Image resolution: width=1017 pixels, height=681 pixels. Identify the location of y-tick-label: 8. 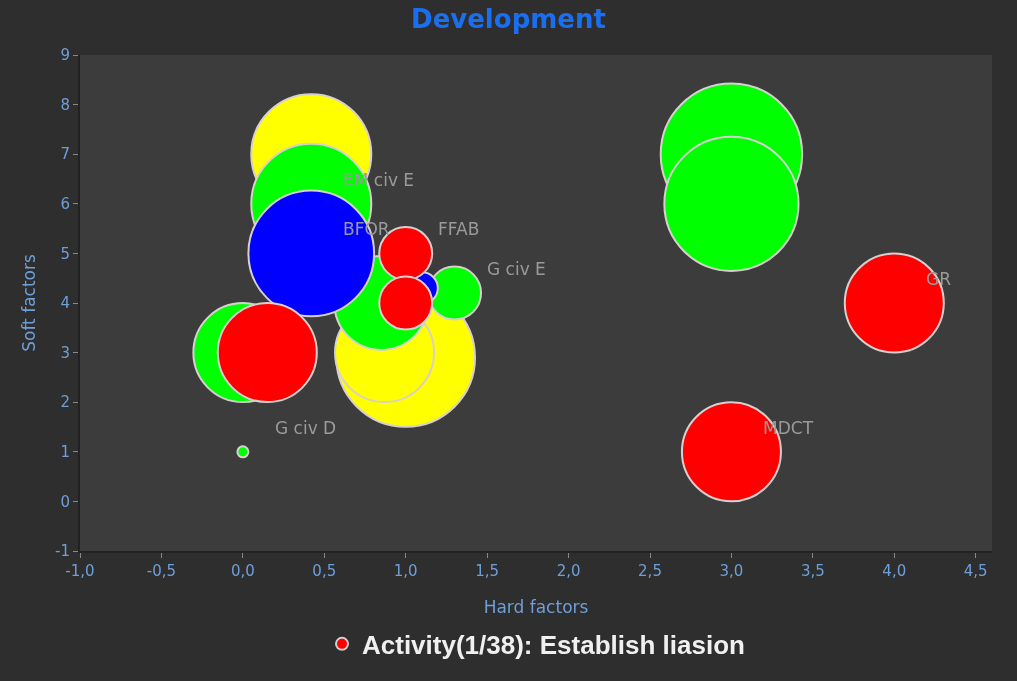
(65, 104).